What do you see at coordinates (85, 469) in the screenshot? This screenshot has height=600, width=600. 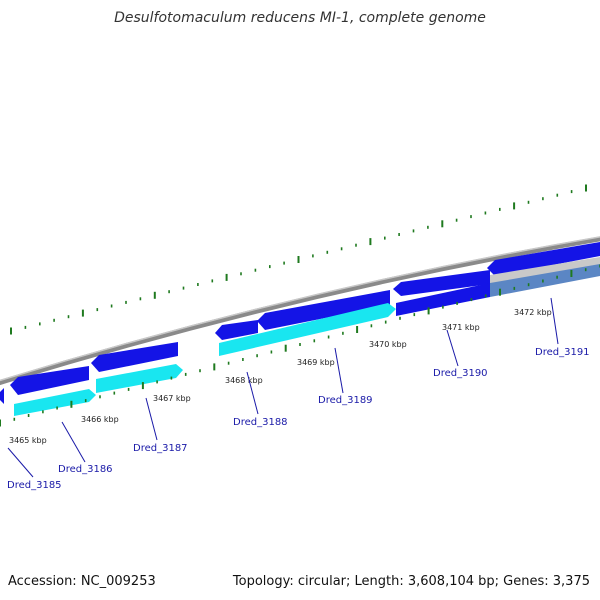 I see `gene-label-dred-3186: Dred_3186` at bounding box center [85, 469].